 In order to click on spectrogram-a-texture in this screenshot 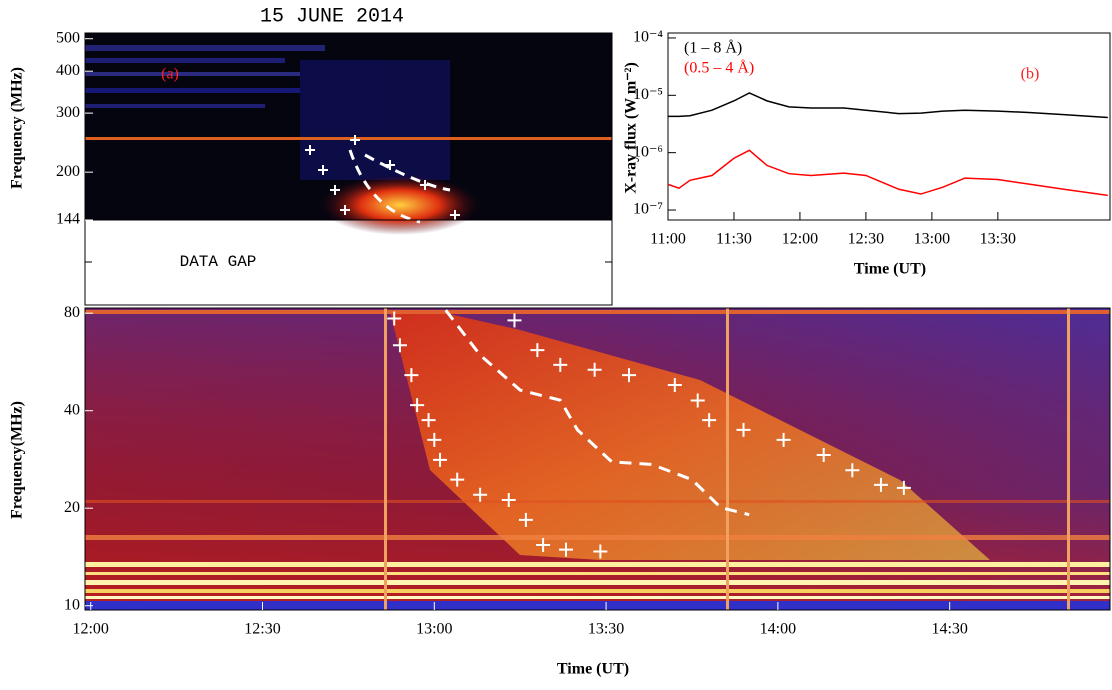, I will do `click(267, 112)`.